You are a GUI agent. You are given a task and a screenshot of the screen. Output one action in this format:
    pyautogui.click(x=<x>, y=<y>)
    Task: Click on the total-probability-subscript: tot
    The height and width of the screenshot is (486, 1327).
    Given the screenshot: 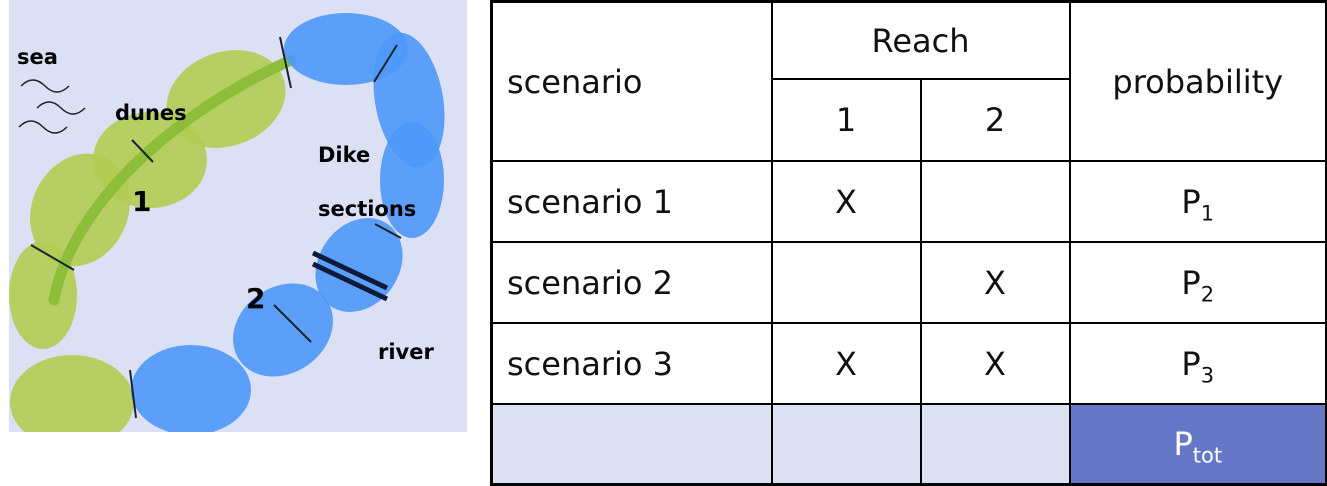 What is the action you would take?
    pyautogui.click(x=1207, y=455)
    